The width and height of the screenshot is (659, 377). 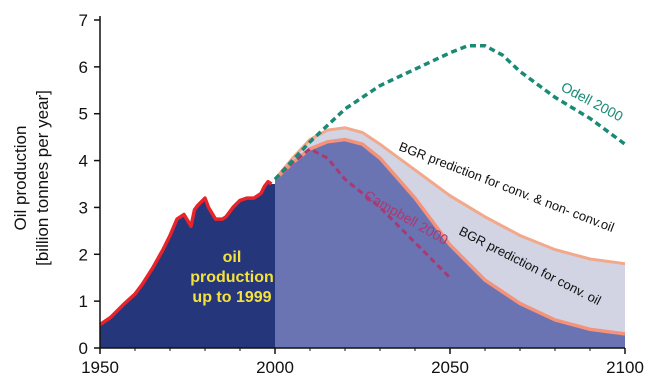 What do you see at coordinates (232, 277) in the screenshot?
I see `historical-label-line2: production` at bounding box center [232, 277].